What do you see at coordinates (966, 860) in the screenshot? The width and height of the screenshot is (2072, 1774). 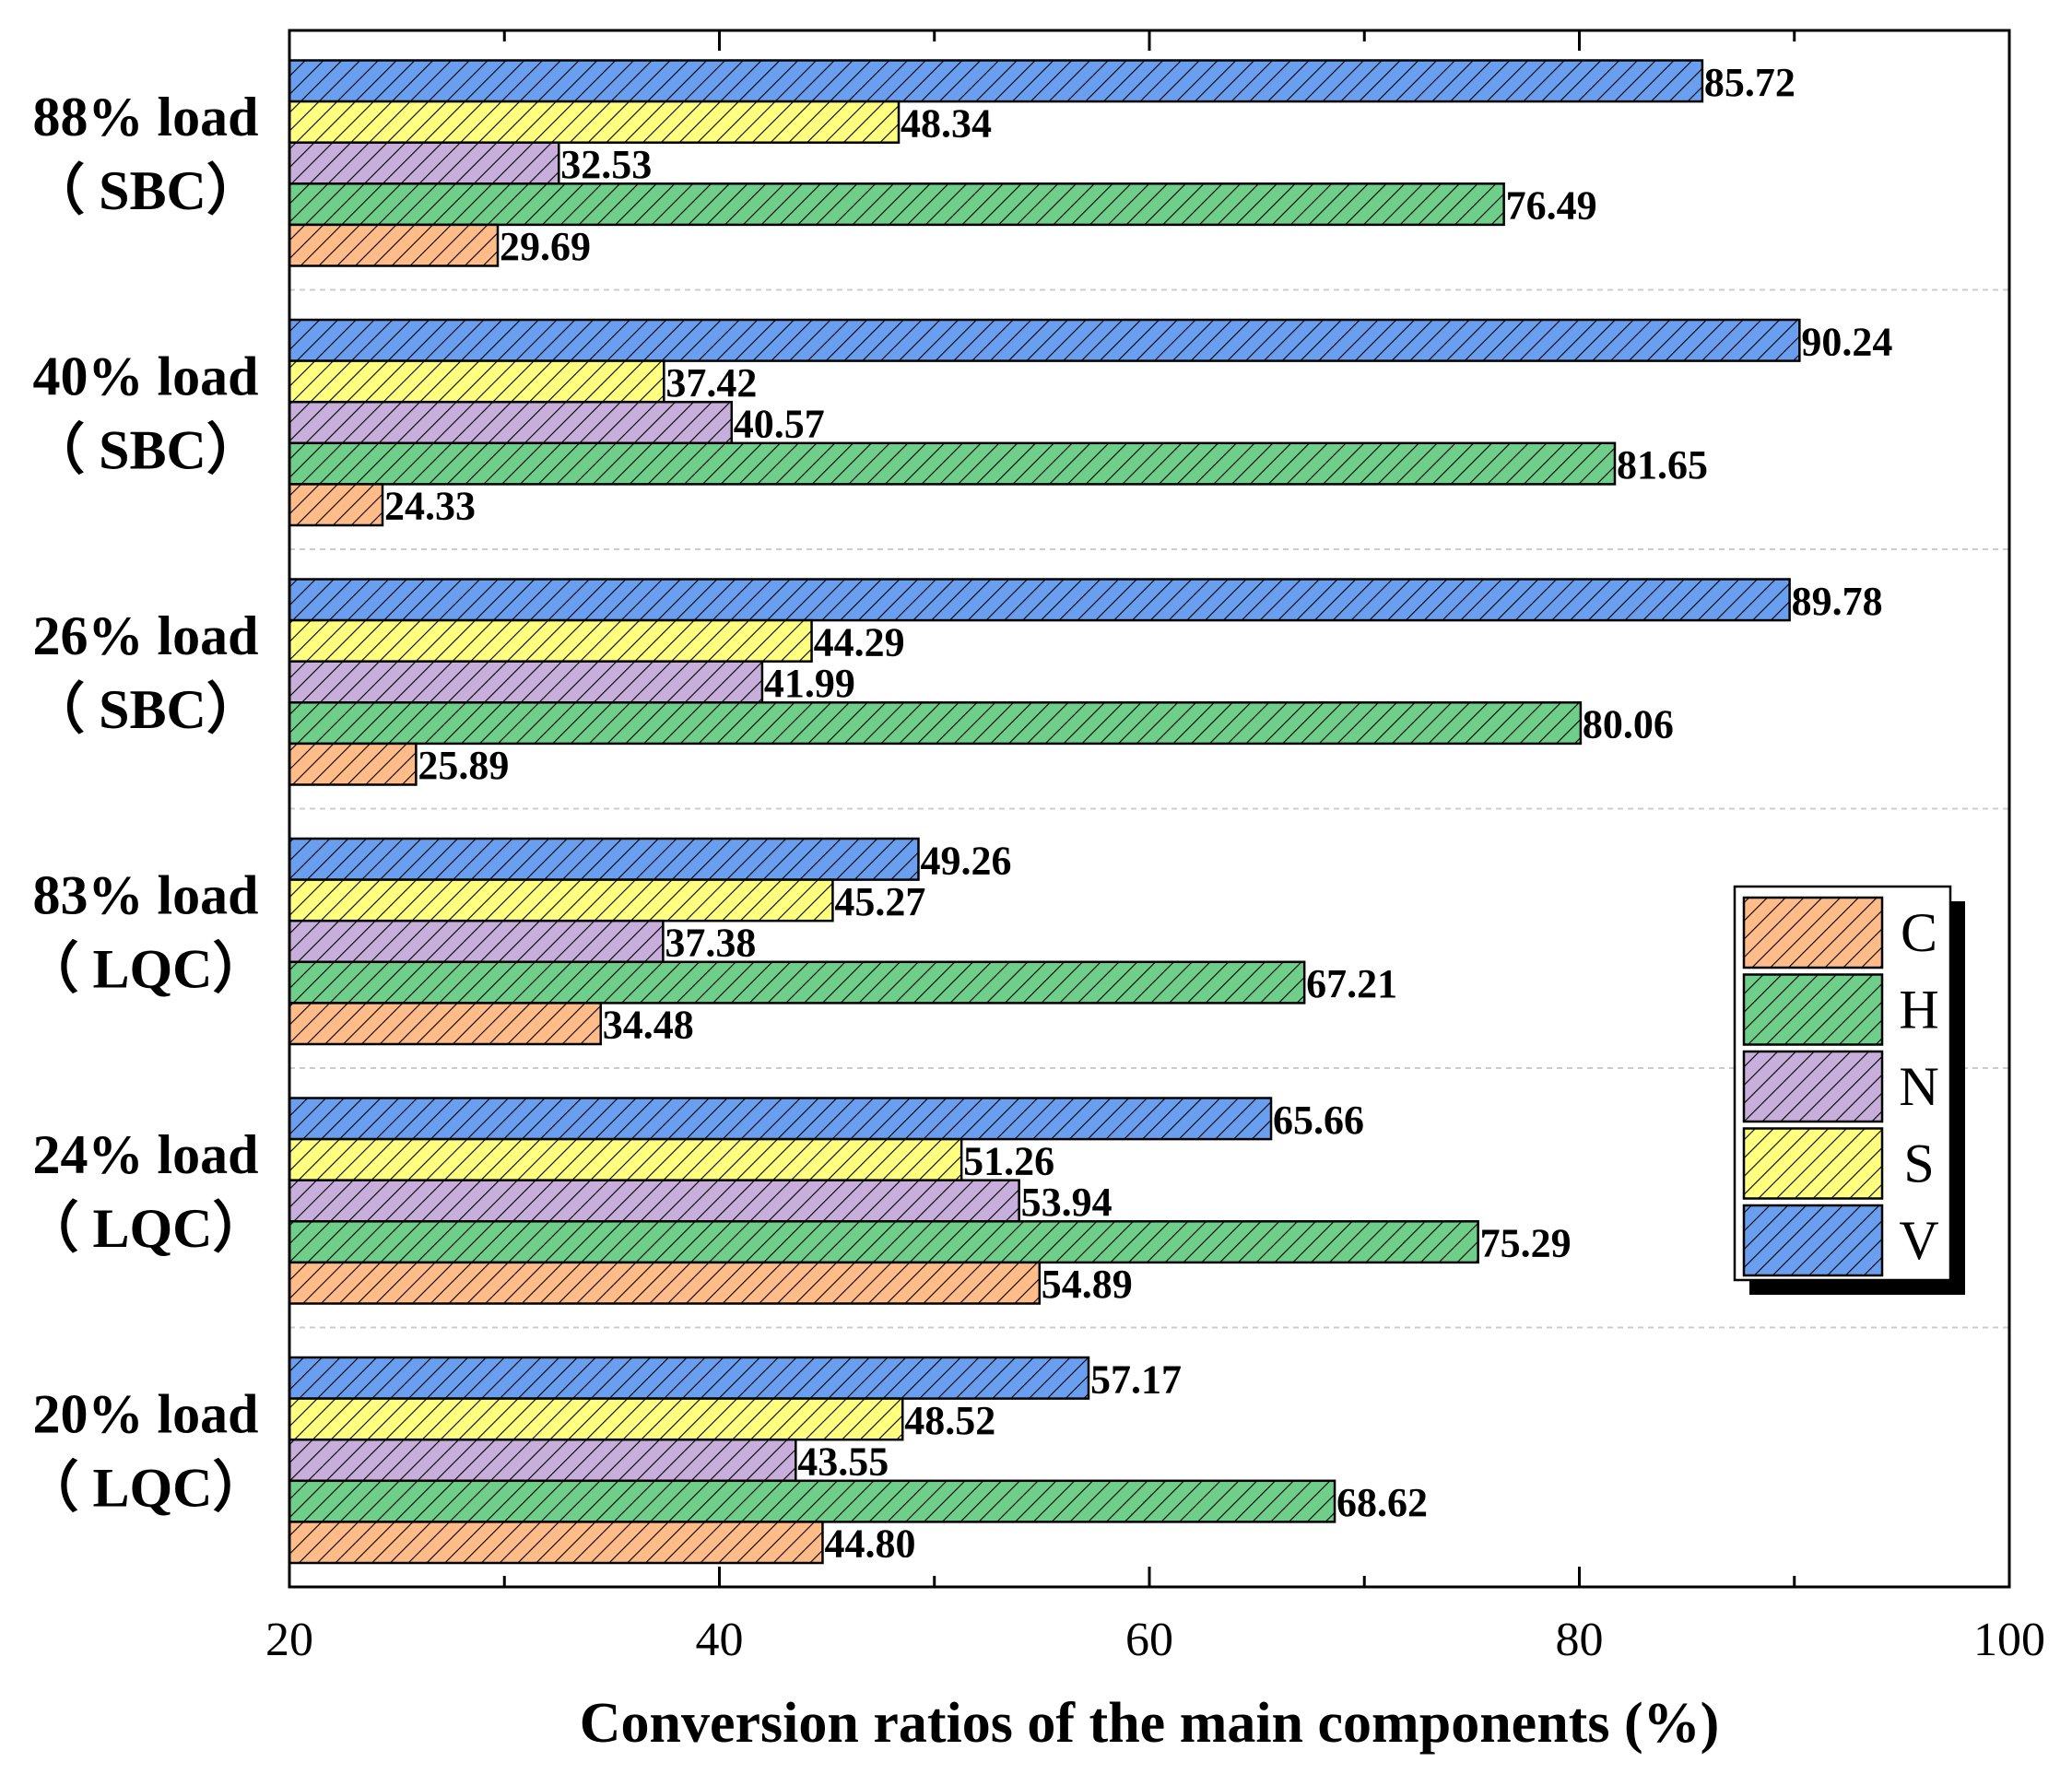 I see `value-label-v-4: 49.26` at bounding box center [966, 860].